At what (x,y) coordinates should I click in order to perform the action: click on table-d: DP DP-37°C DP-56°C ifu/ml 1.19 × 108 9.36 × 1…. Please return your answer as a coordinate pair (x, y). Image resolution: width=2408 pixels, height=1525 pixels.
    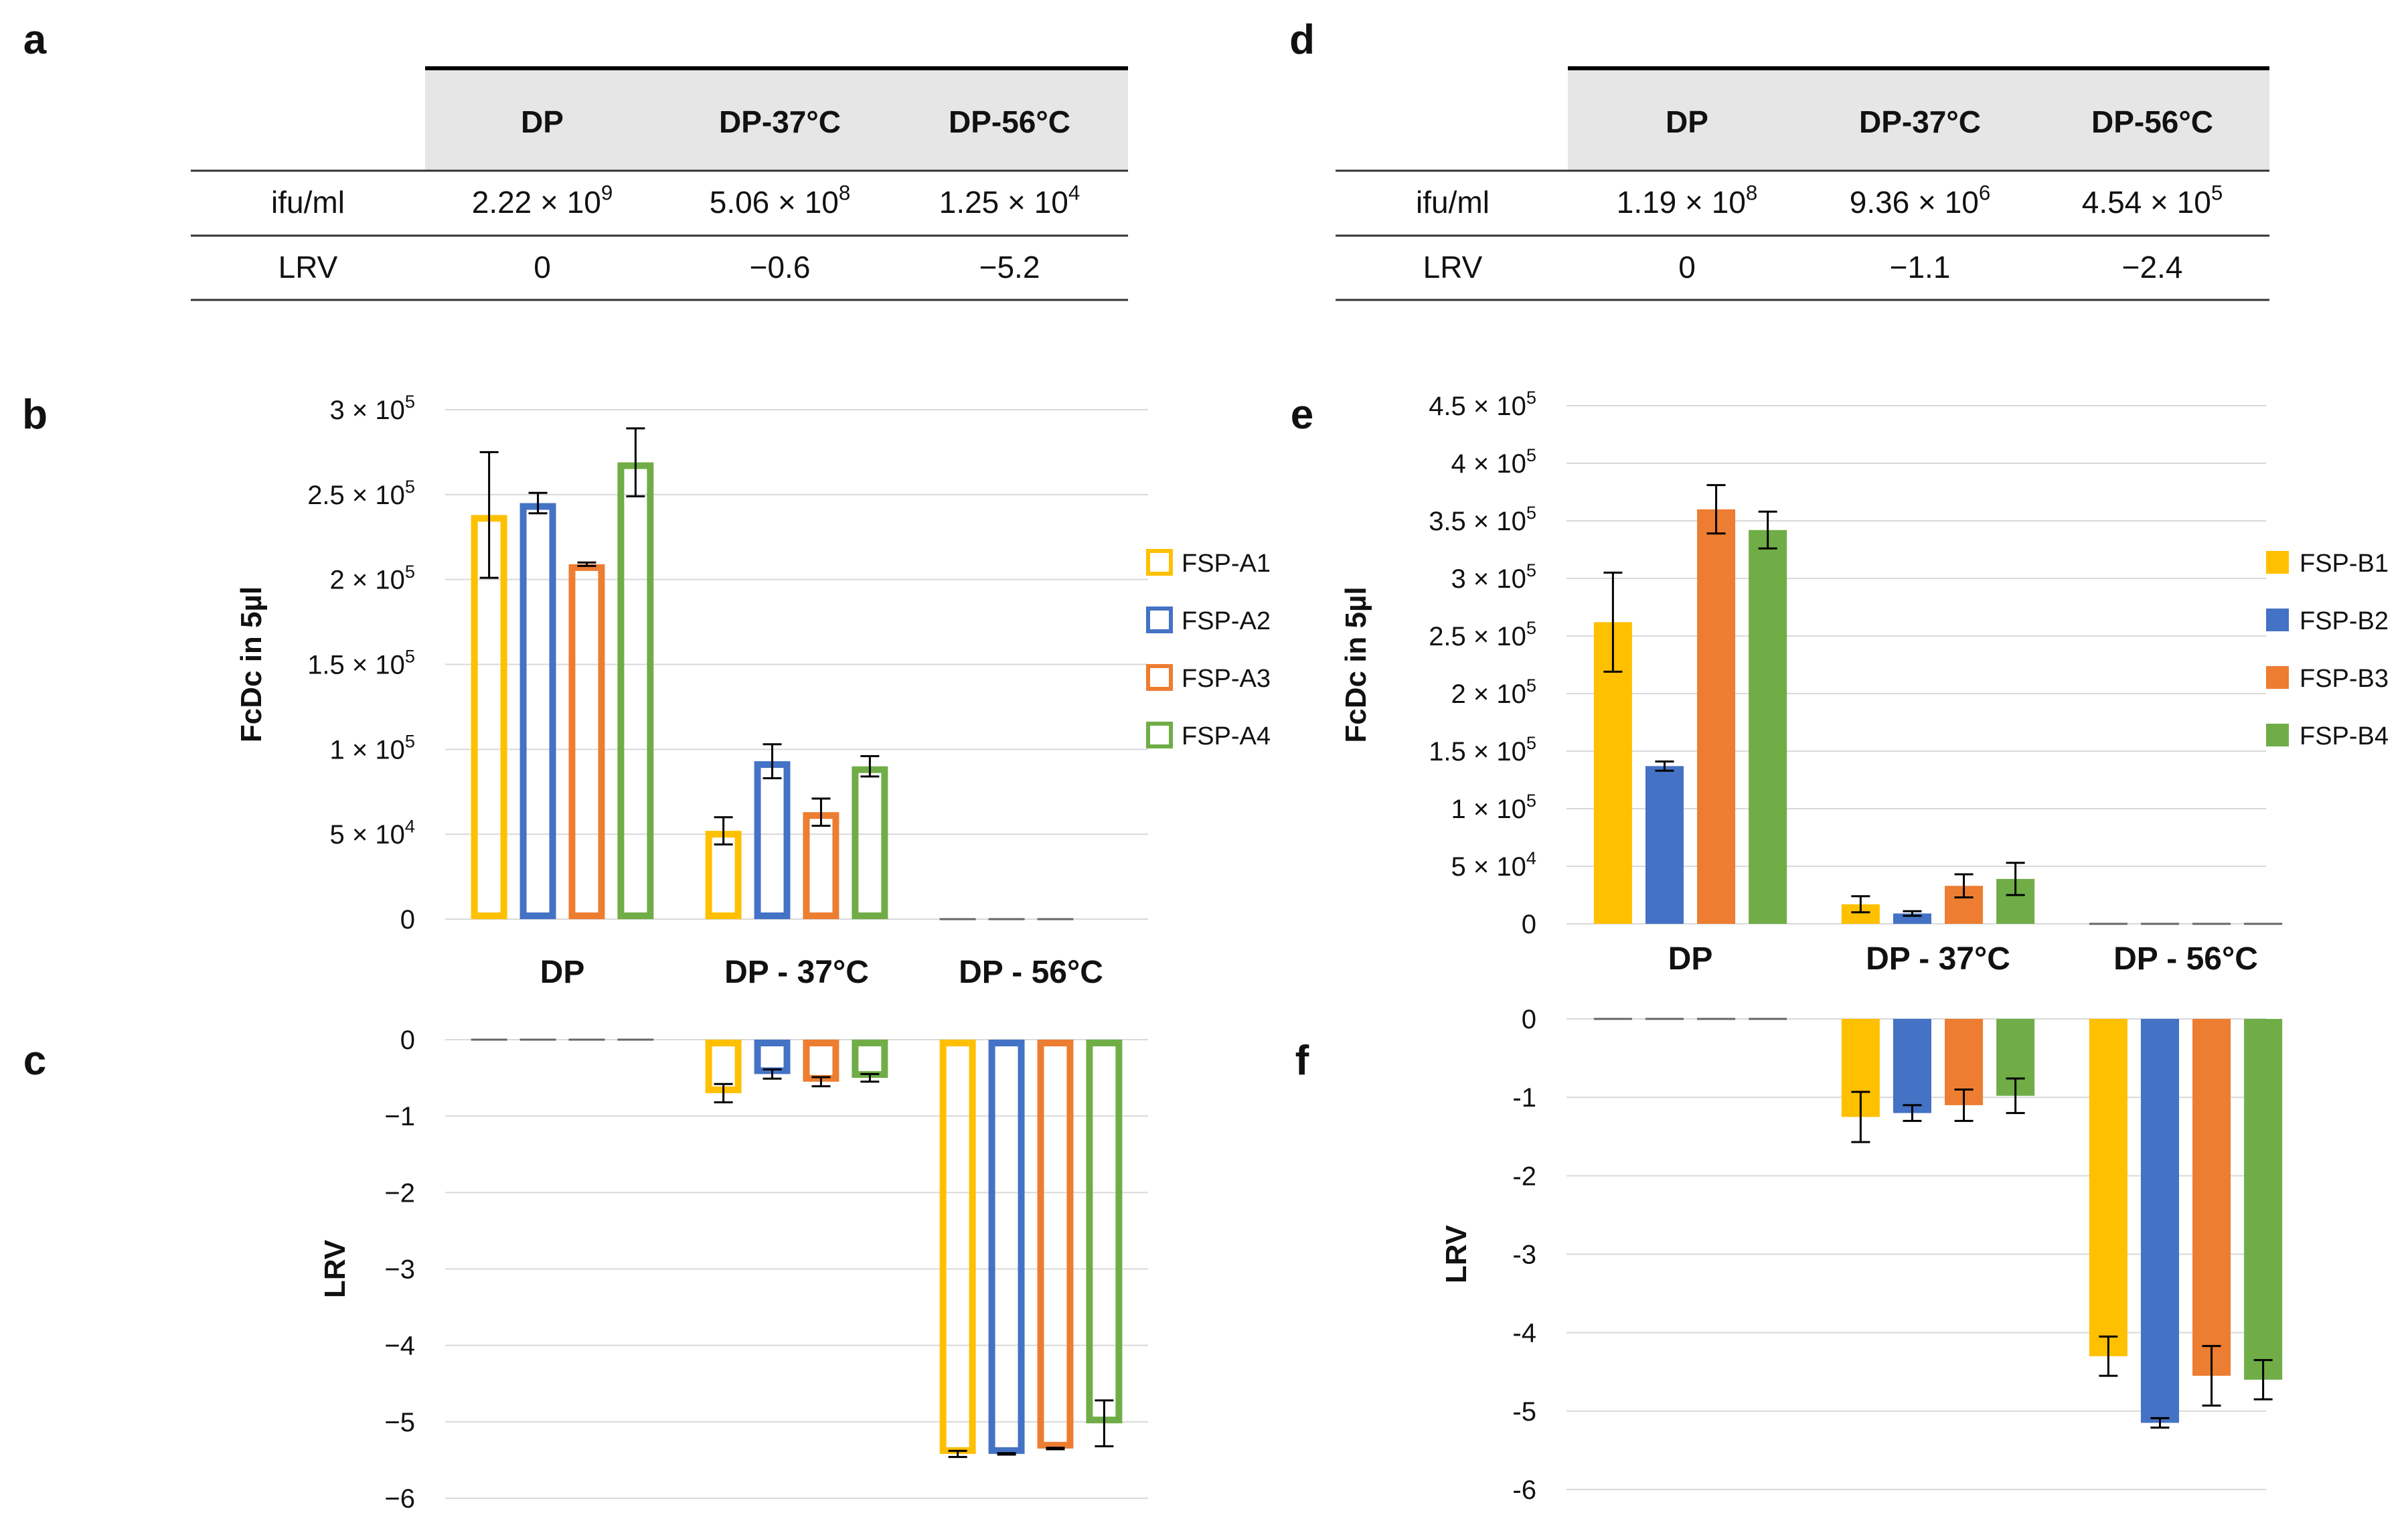
    Looking at the image, I should click on (1802, 183).